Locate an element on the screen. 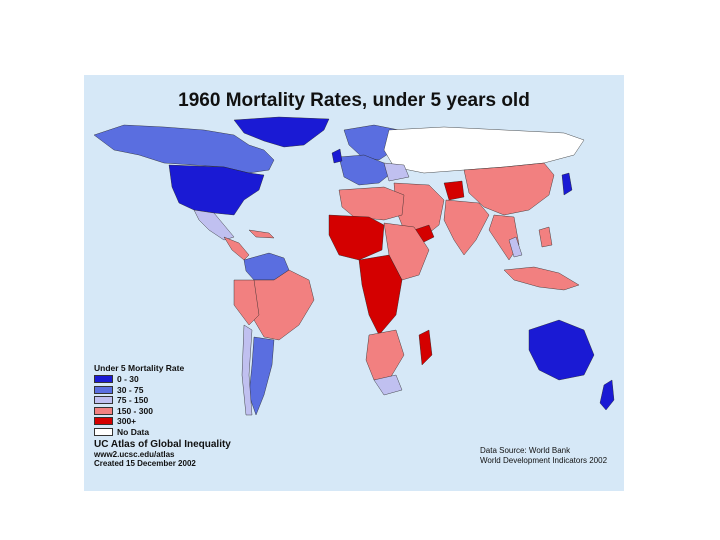 This screenshot has height=540, width=720. atlas-url: www2.ucsc.edu/atlas is located at coordinates (134, 454).